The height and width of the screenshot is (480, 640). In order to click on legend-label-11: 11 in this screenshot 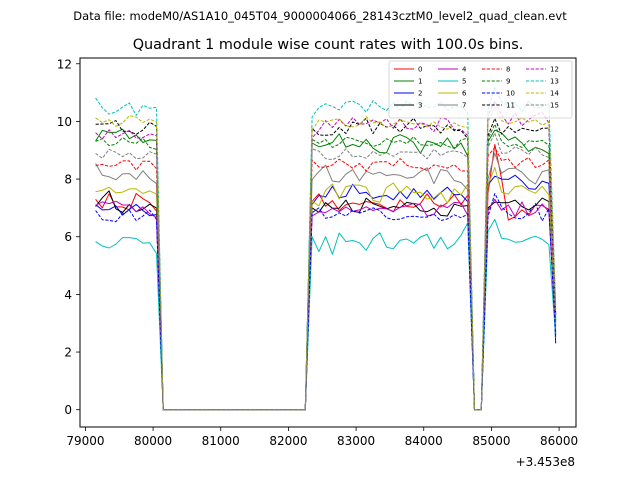, I will do `click(510, 106)`.